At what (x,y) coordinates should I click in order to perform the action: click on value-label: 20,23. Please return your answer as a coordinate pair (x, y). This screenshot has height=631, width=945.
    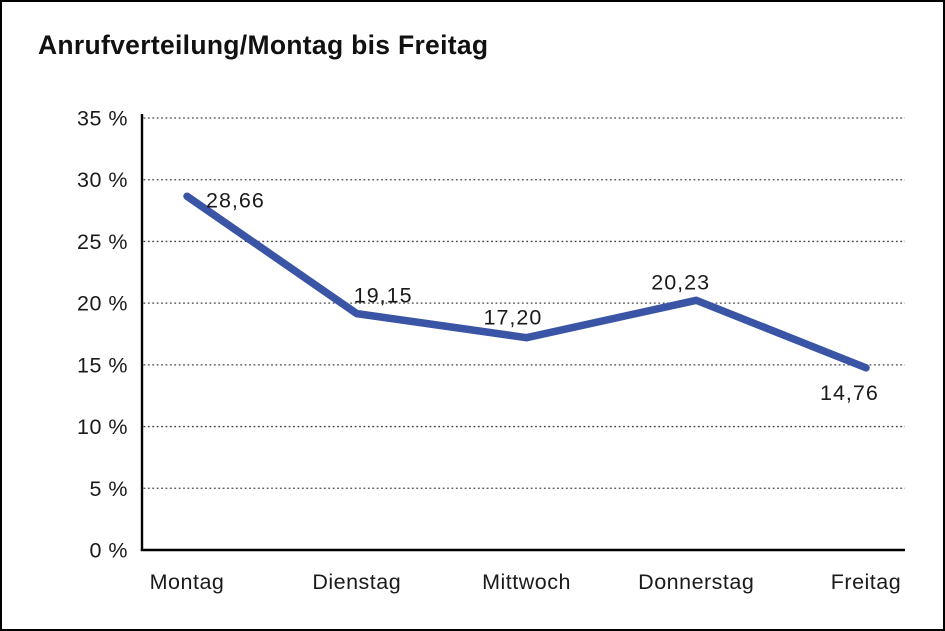
    Looking at the image, I should click on (680, 282).